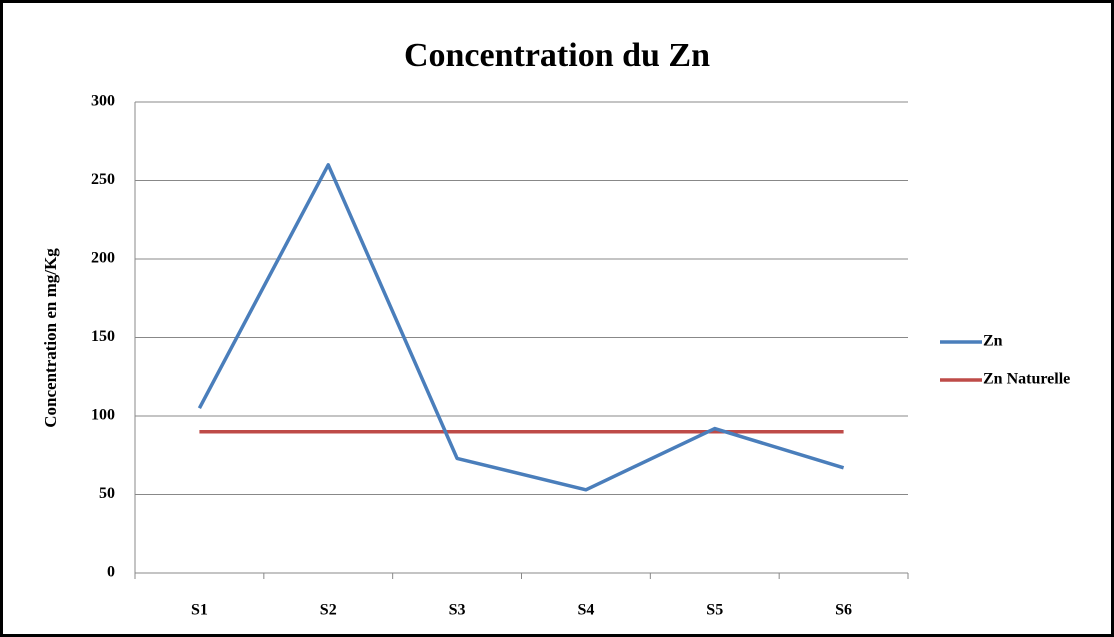 Image resolution: width=1114 pixels, height=637 pixels. Describe the element at coordinates (457, 610) in the screenshot. I see `x-tick-label: S3` at that location.